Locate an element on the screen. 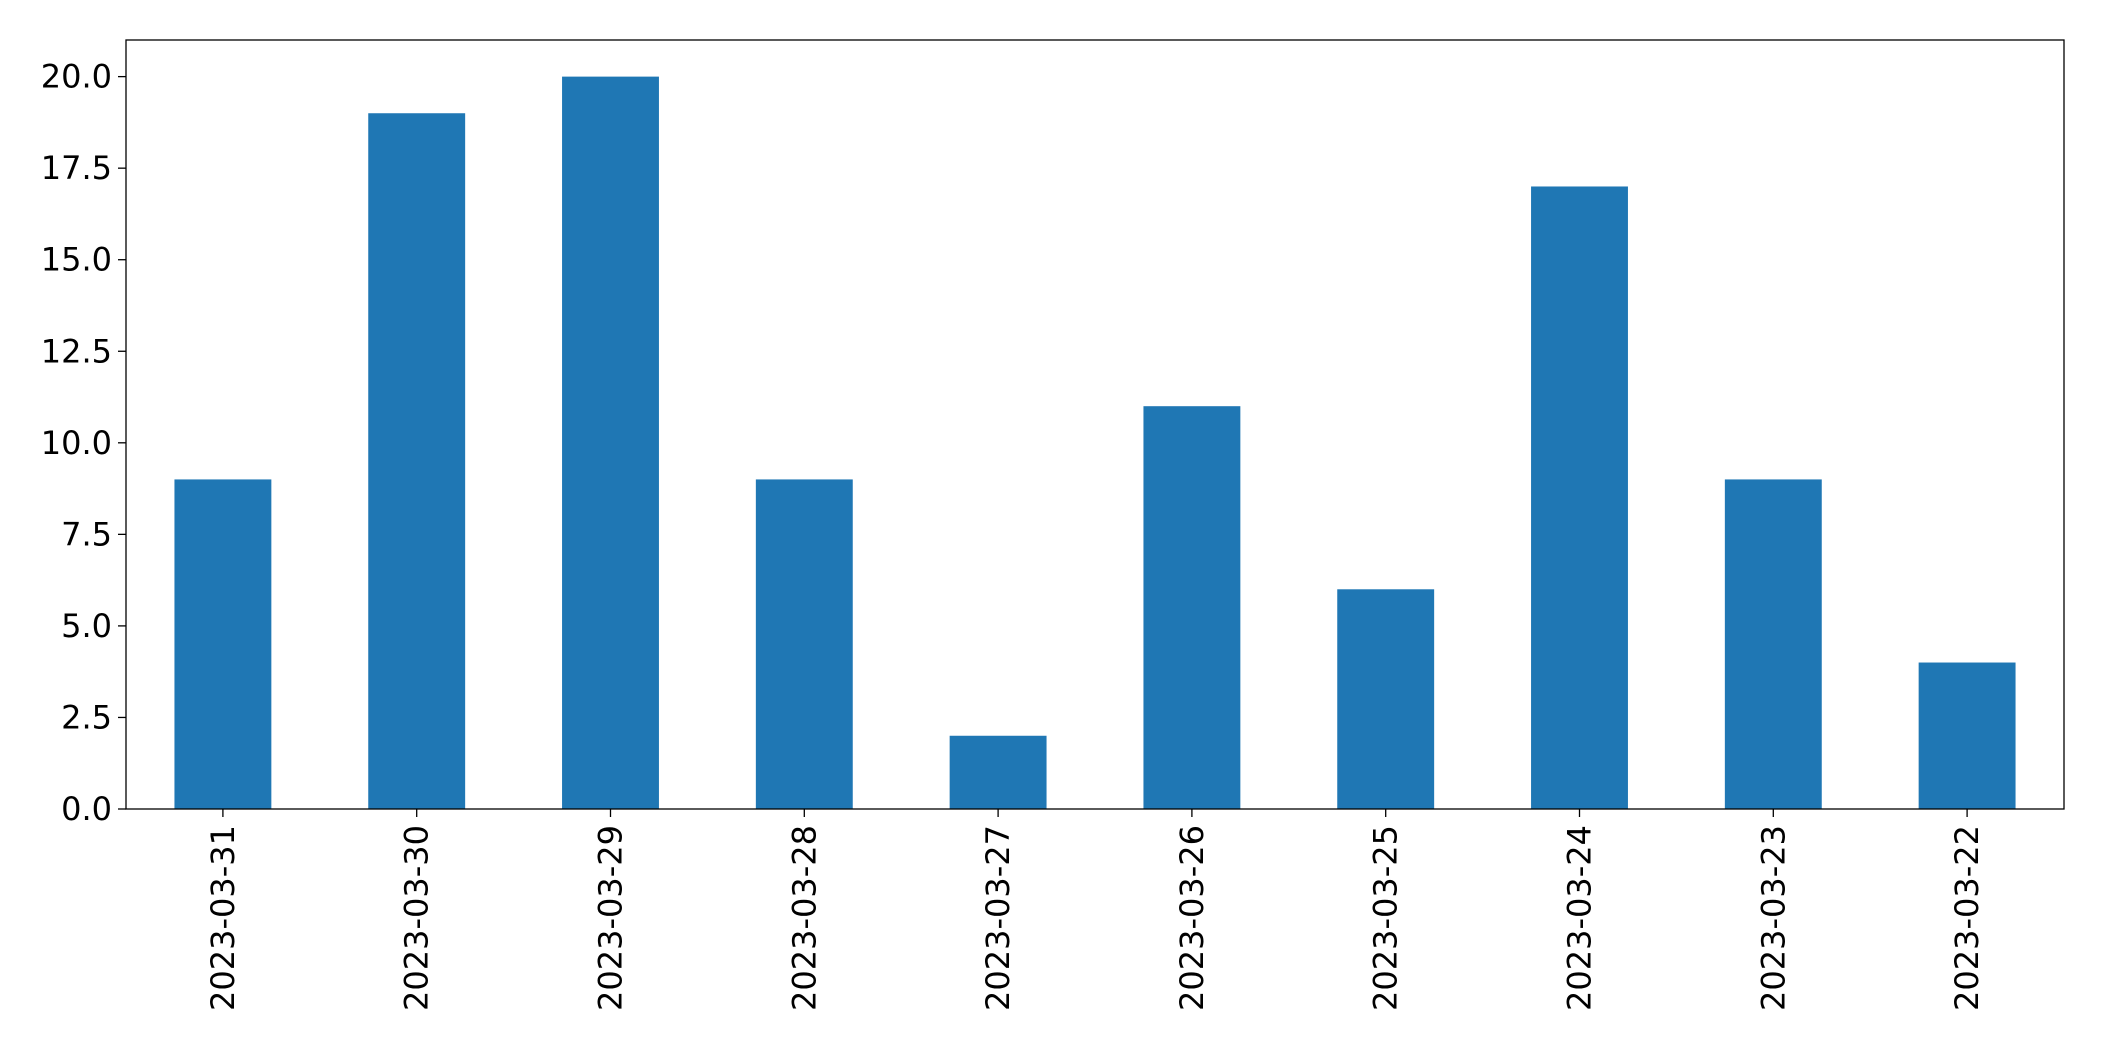 The width and height of the screenshot is (2104, 1061). x-tick-label: 2023-03-30 is located at coordinates (417, 918).